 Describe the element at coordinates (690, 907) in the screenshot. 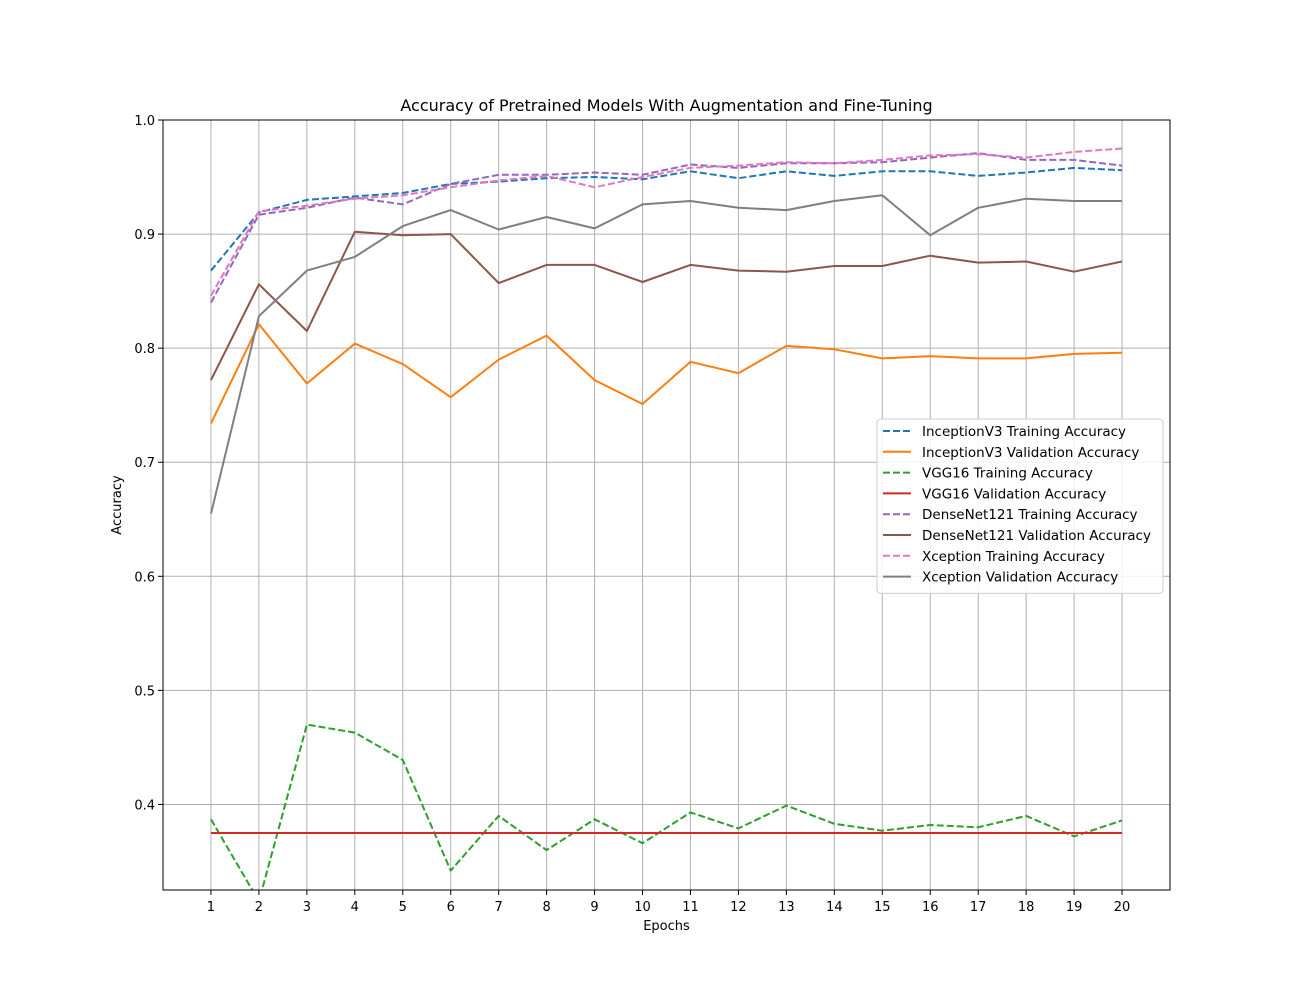

I see `x-tick-label: 11` at that location.